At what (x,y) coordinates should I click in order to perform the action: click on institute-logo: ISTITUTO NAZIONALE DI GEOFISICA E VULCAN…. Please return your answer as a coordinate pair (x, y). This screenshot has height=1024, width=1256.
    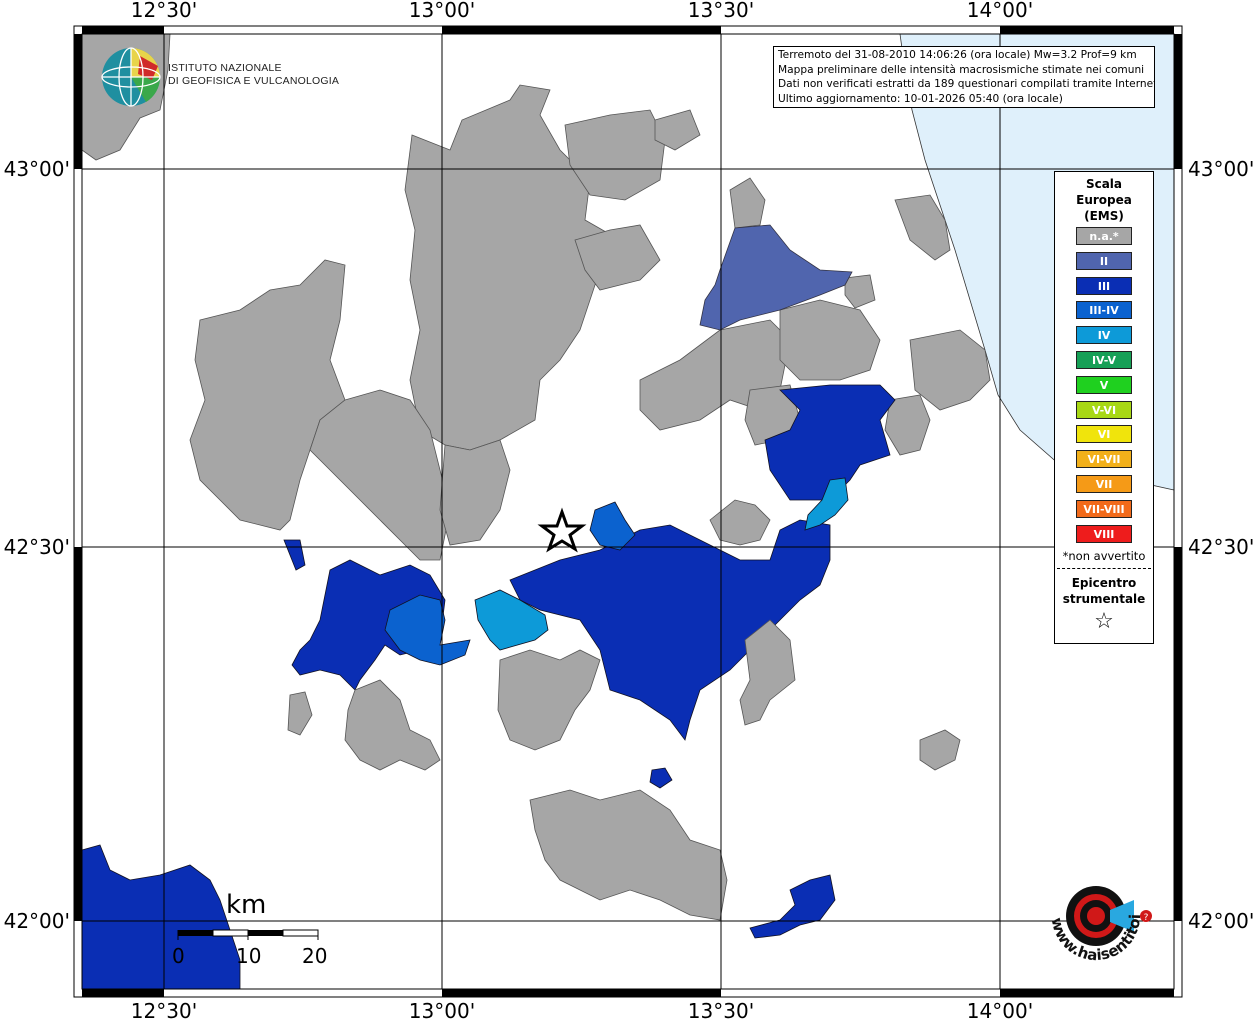
    Looking at the image, I should click on (219, 78).